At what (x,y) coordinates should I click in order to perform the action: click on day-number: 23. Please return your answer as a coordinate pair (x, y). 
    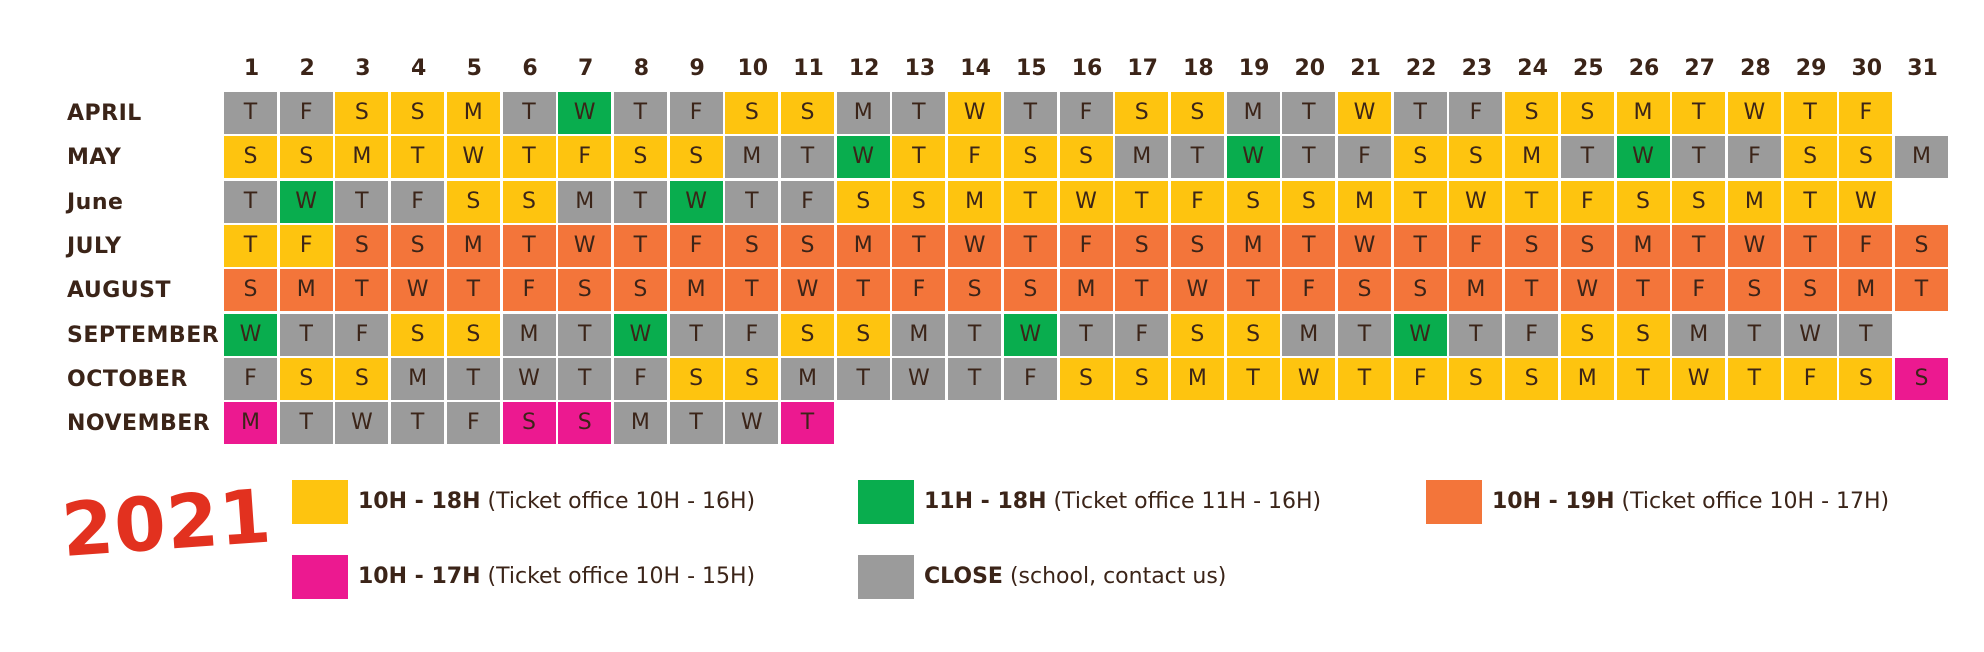
    Looking at the image, I should click on (1477, 68).